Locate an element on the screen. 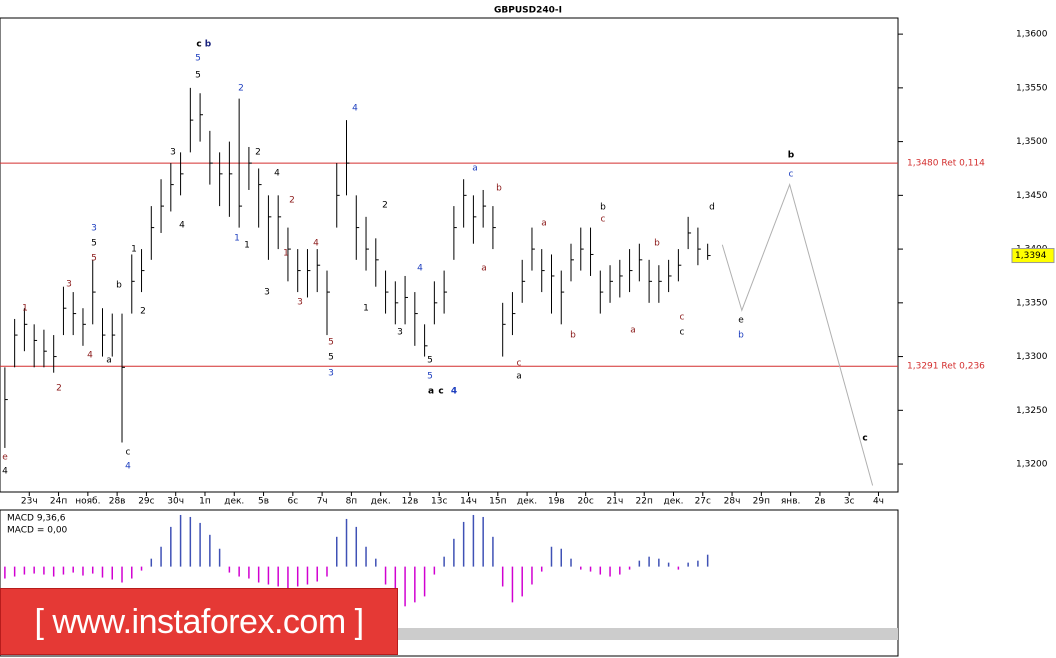  x-tick-label: 1п is located at coordinates (205, 502).